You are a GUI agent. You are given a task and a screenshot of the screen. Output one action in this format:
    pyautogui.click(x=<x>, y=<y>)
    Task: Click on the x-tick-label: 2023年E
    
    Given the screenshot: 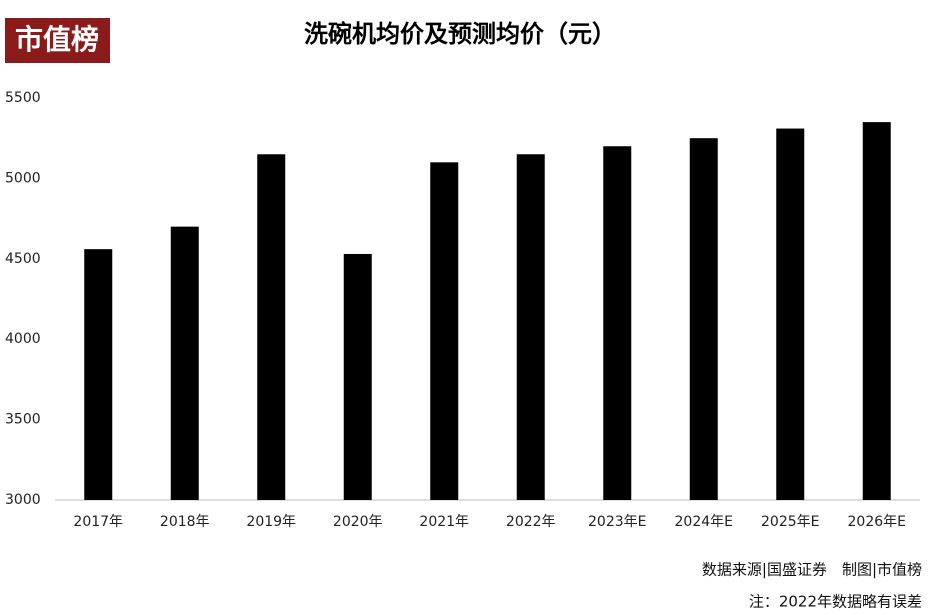 What is the action you would take?
    pyautogui.click(x=617, y=522)
    